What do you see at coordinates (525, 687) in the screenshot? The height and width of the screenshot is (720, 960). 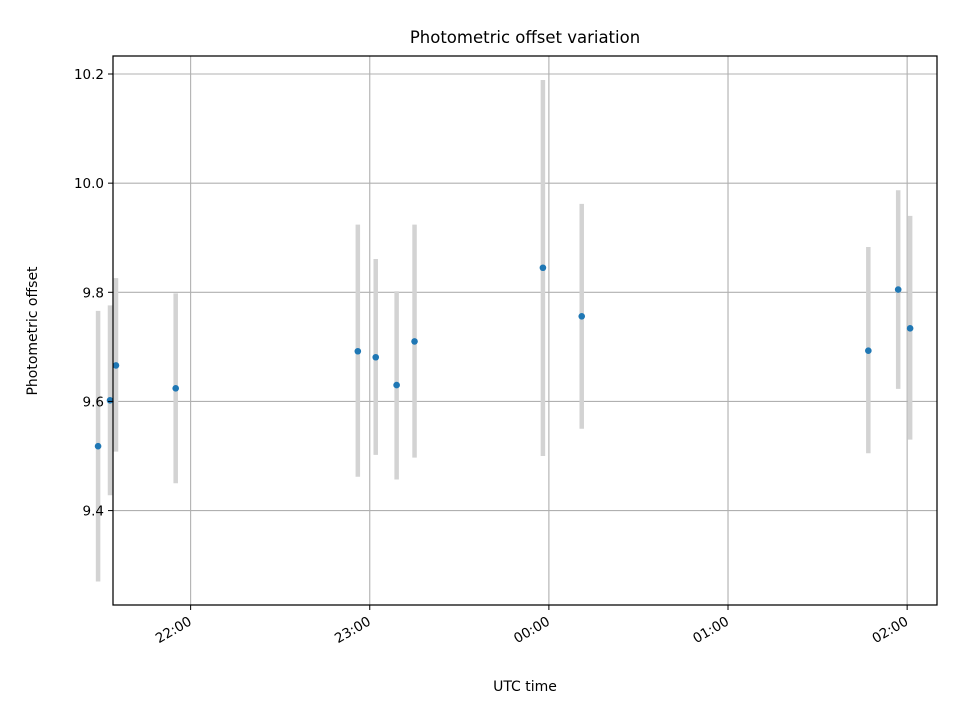 I see `x-axis-title: UTC time` at bounding box center [525, 687].